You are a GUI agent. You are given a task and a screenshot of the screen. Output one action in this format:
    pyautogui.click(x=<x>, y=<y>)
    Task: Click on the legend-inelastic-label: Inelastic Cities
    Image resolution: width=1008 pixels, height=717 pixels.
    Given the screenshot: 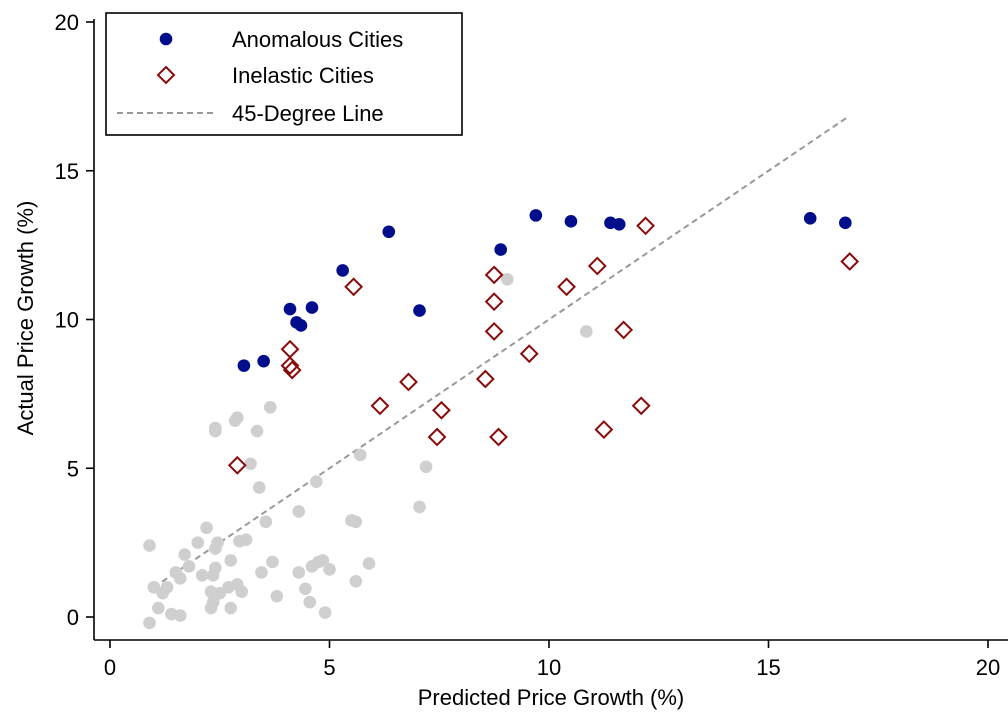 What is the action you would take?
    pyautogui.click(x=303, y=75)
    